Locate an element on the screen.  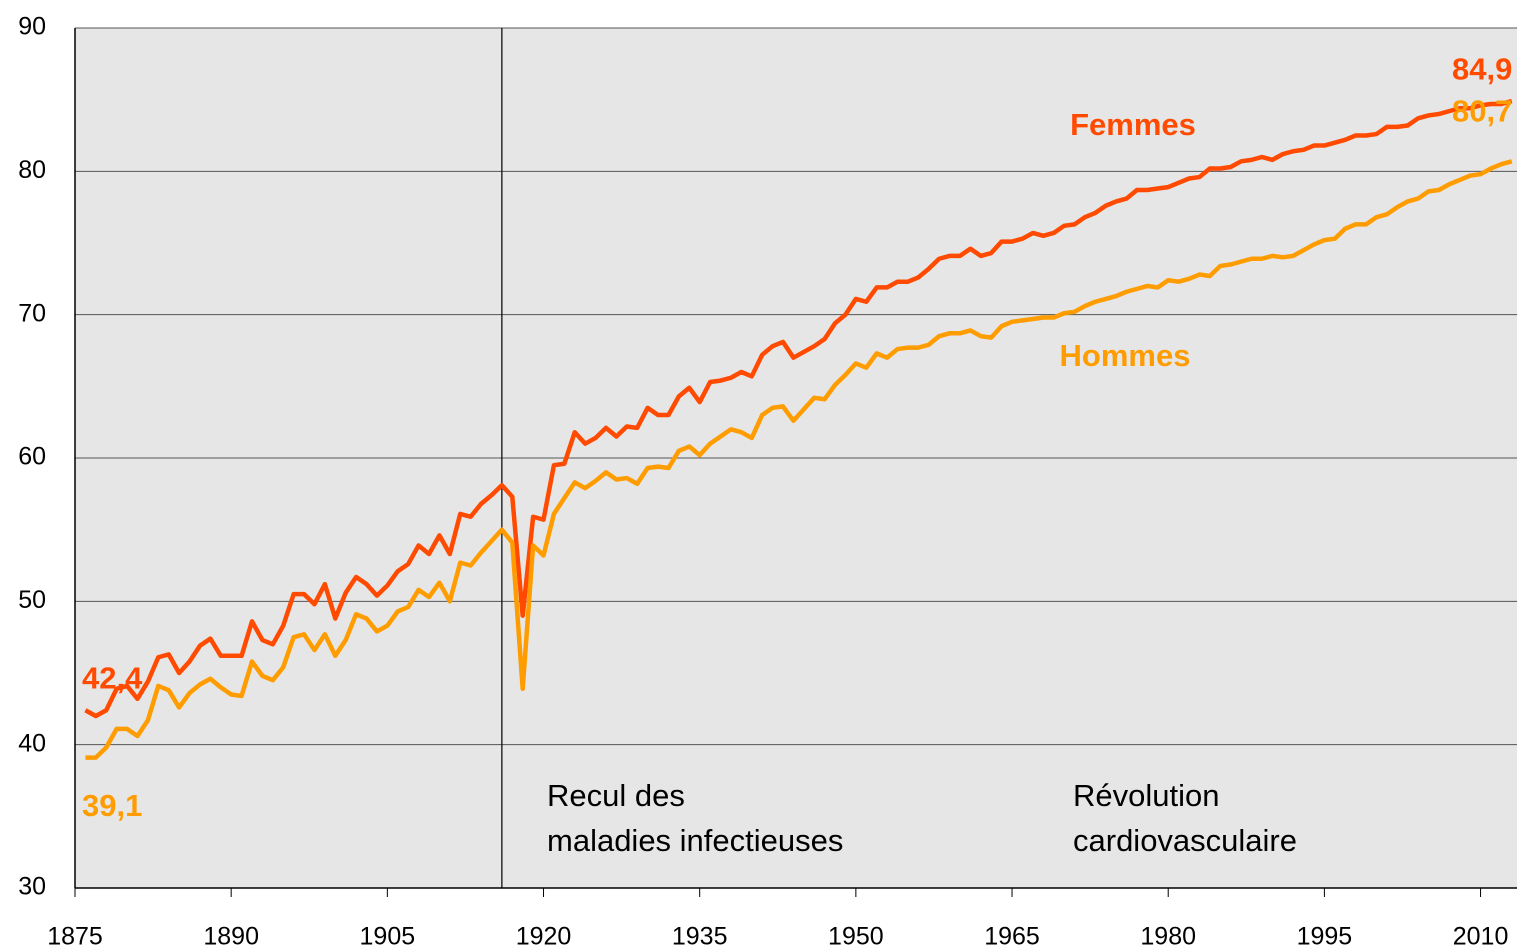
x-tick-label: 1965 is located at coordinates (1012, 937).